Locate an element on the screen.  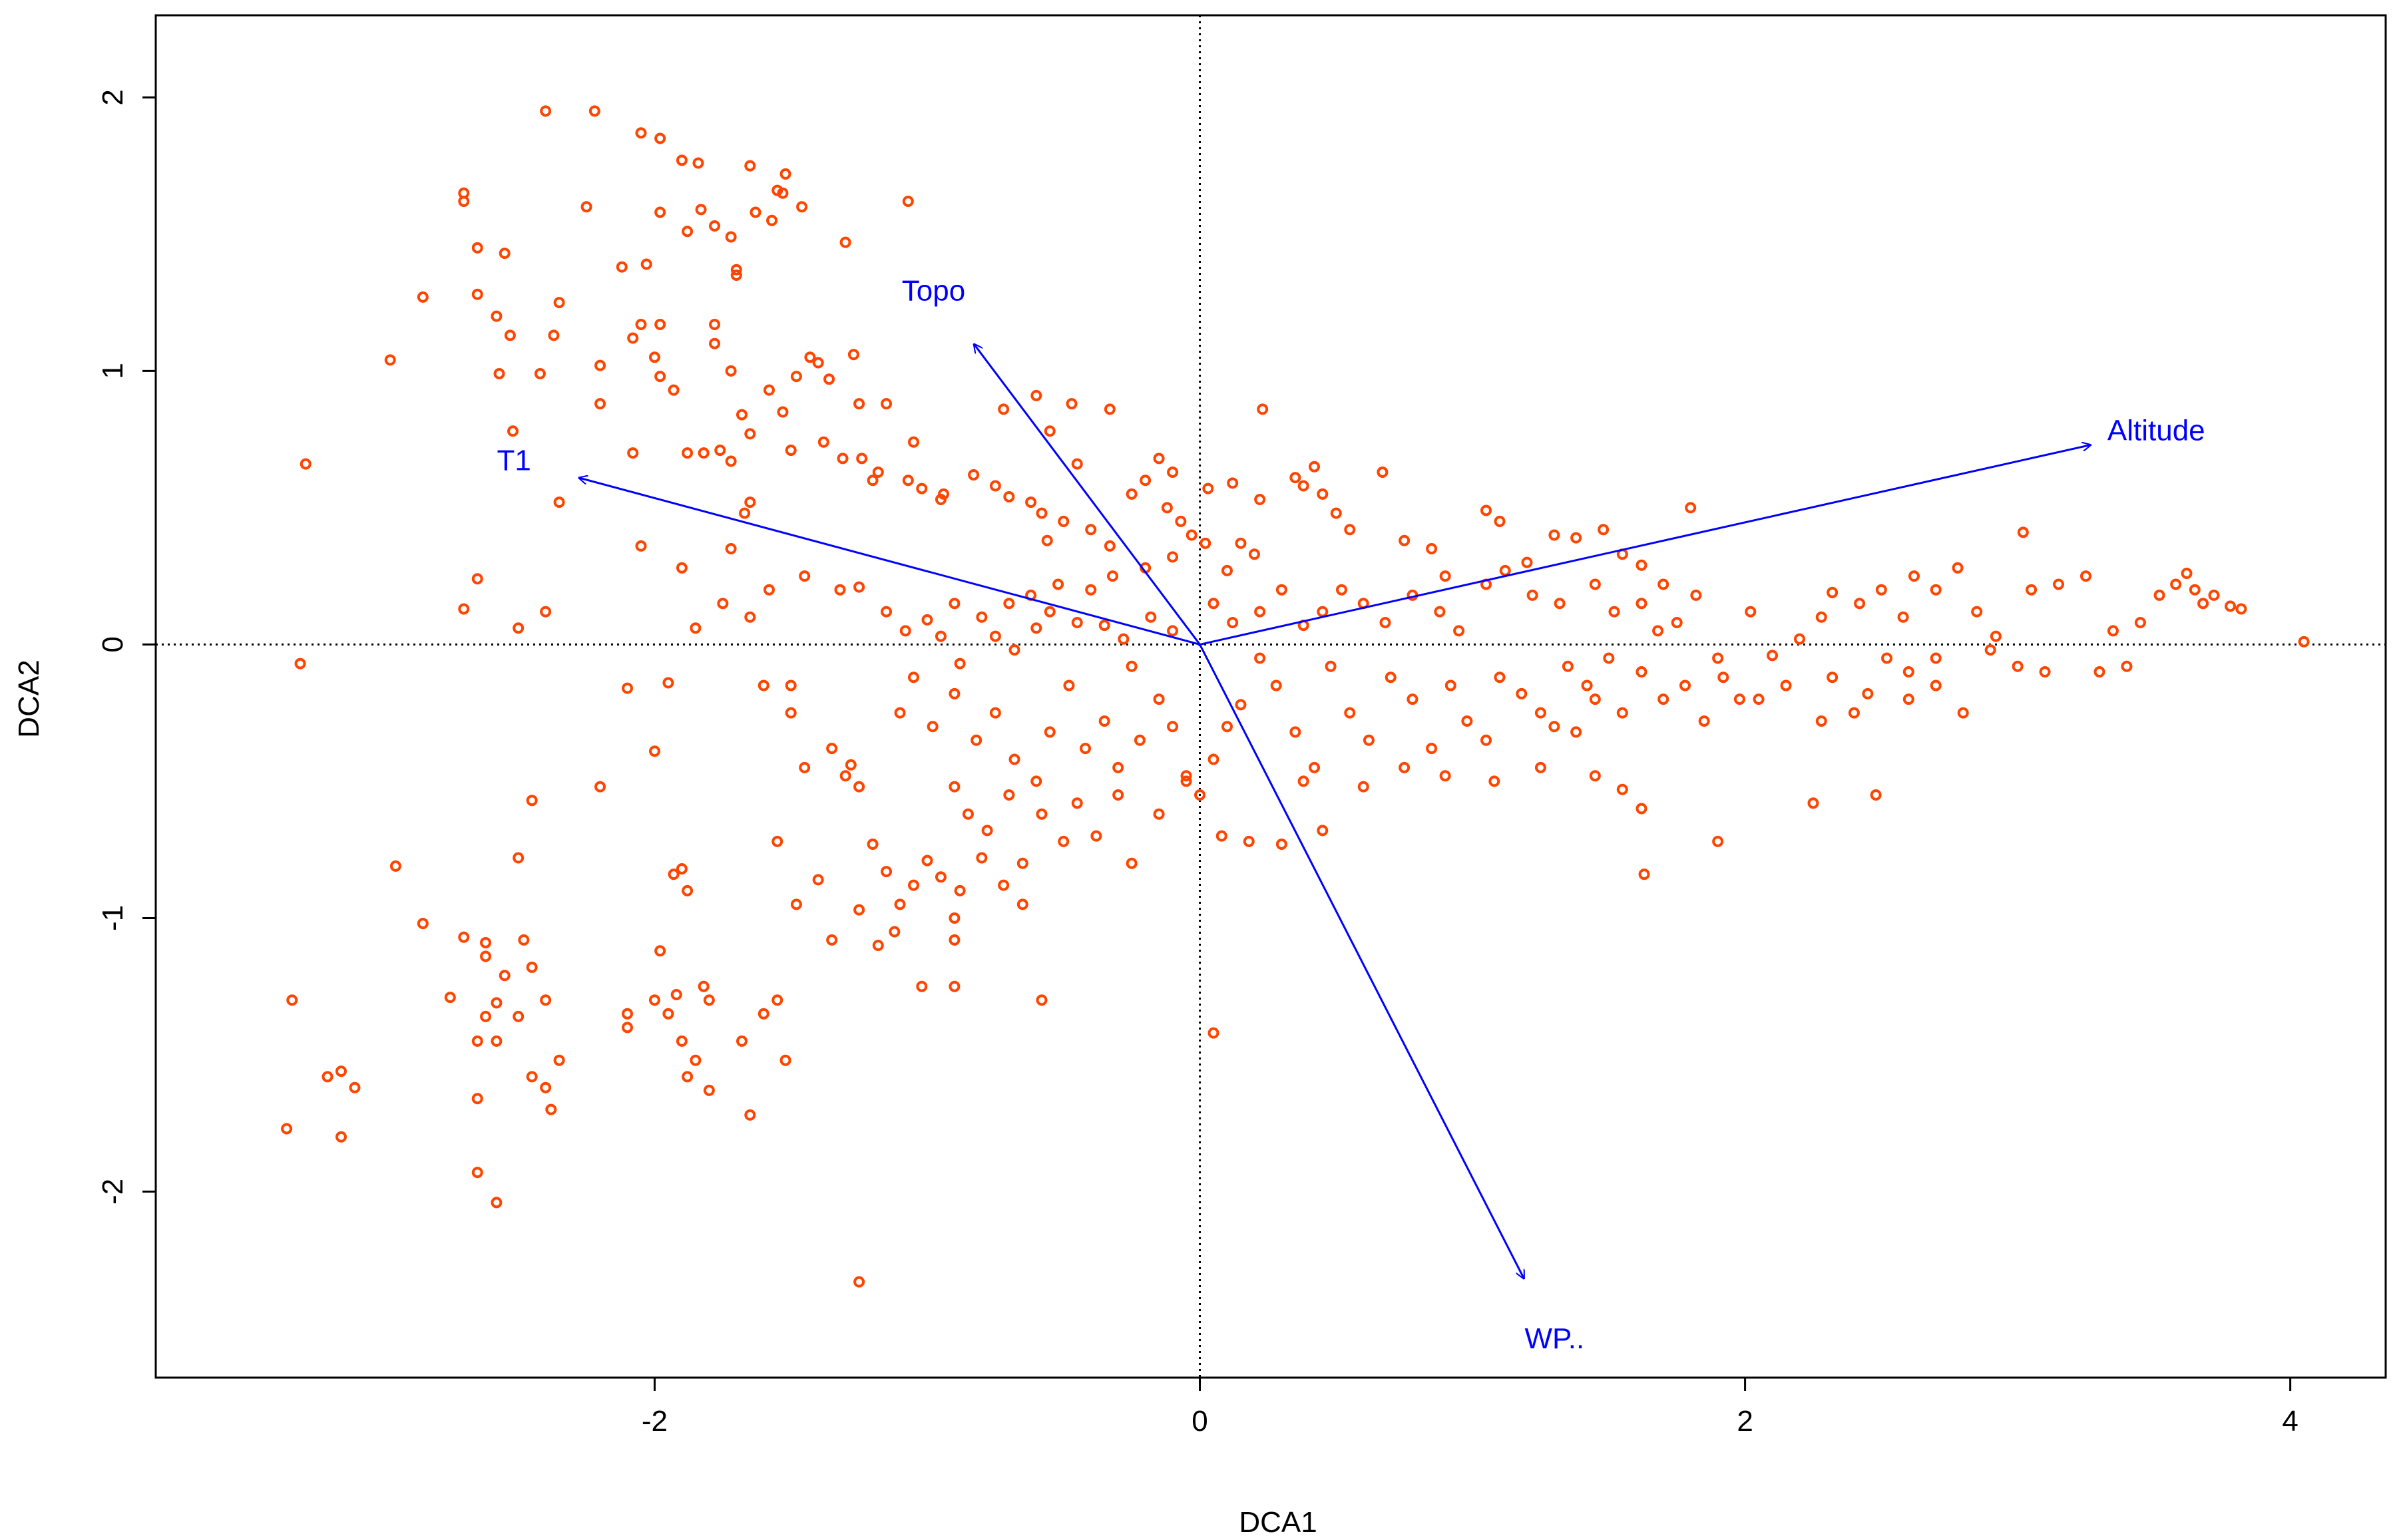
y-tick-label: 0 is located at coordinates (113, 644).